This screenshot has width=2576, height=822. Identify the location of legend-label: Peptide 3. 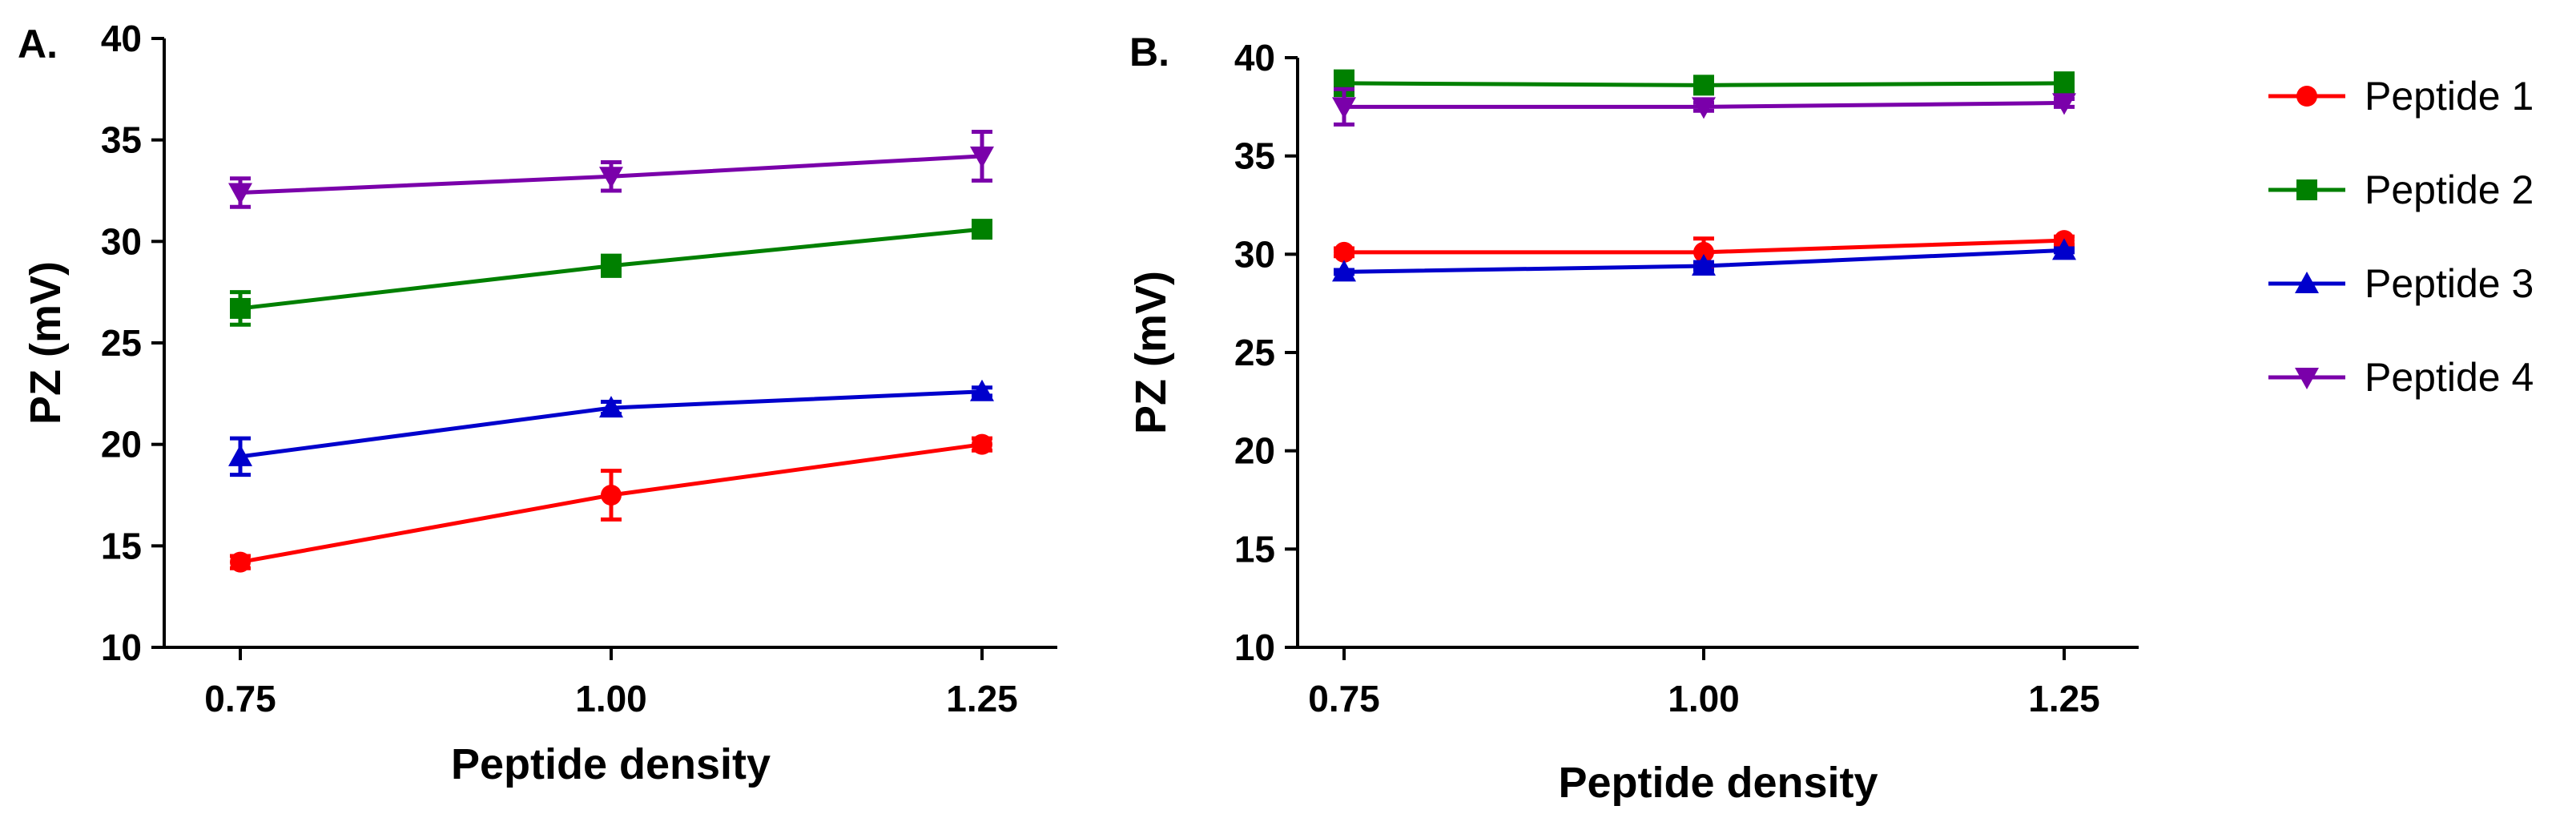
(2449, 283).